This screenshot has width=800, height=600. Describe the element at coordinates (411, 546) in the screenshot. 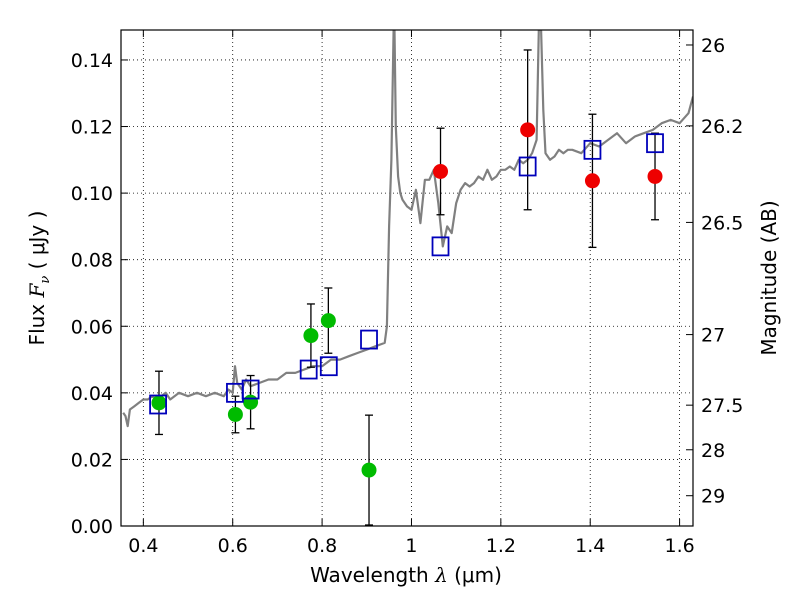

I see `x-tick-label: 1` at that location.